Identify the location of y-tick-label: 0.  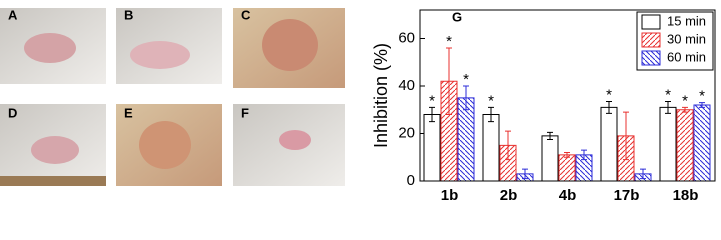
(411, 180).